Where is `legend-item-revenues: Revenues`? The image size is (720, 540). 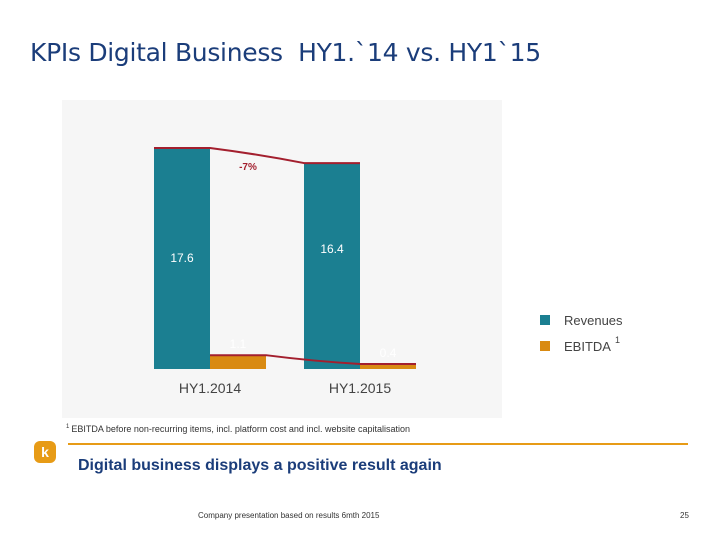 legend-item-revenues: Revenues is located at coordinates (581, 320).